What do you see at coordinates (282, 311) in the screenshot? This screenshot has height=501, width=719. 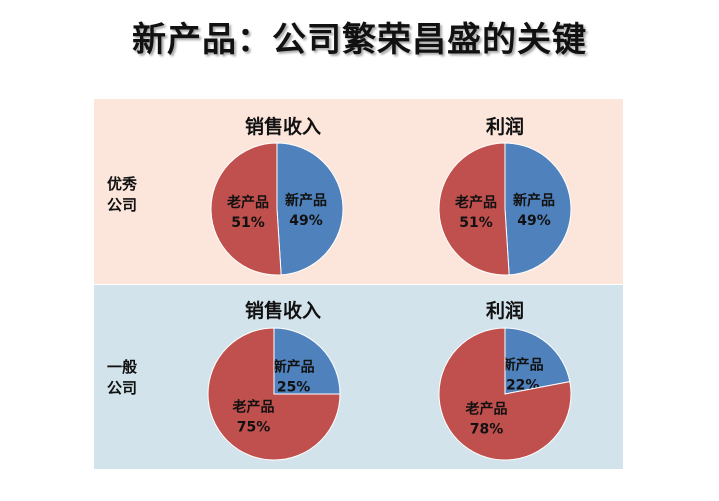 I see `chart-title-bottom-left: 销售收入` at bounding box center [282, 311].